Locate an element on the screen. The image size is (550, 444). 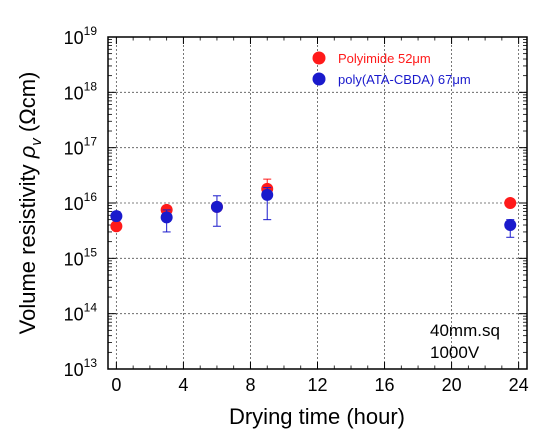
y-tick-exponent: 13 is located at coordinates (91, 363).